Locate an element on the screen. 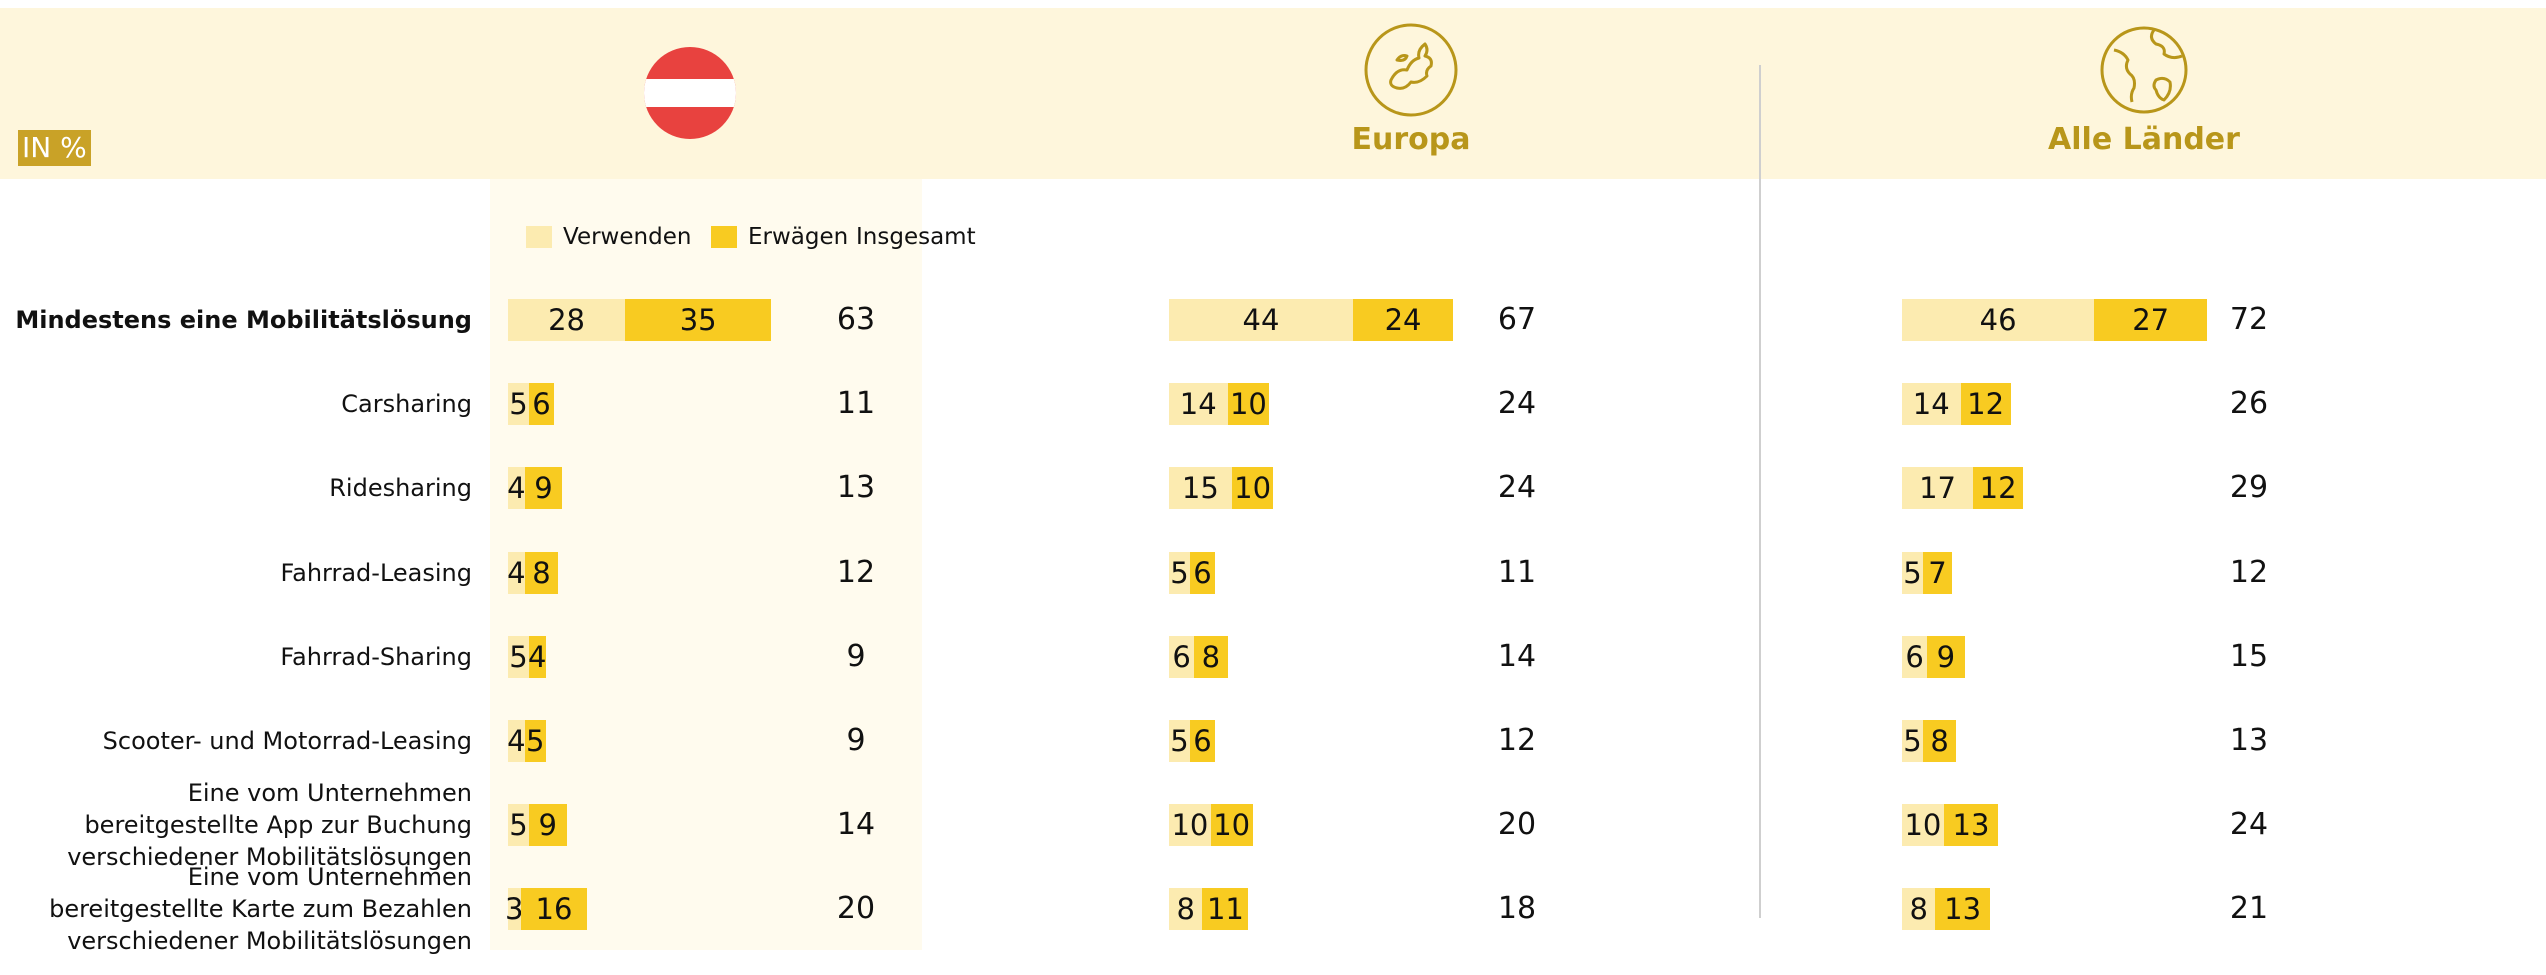 This screenshot has height=975, width=2546. total-label: 29 is located at coordinates (2249, 488).